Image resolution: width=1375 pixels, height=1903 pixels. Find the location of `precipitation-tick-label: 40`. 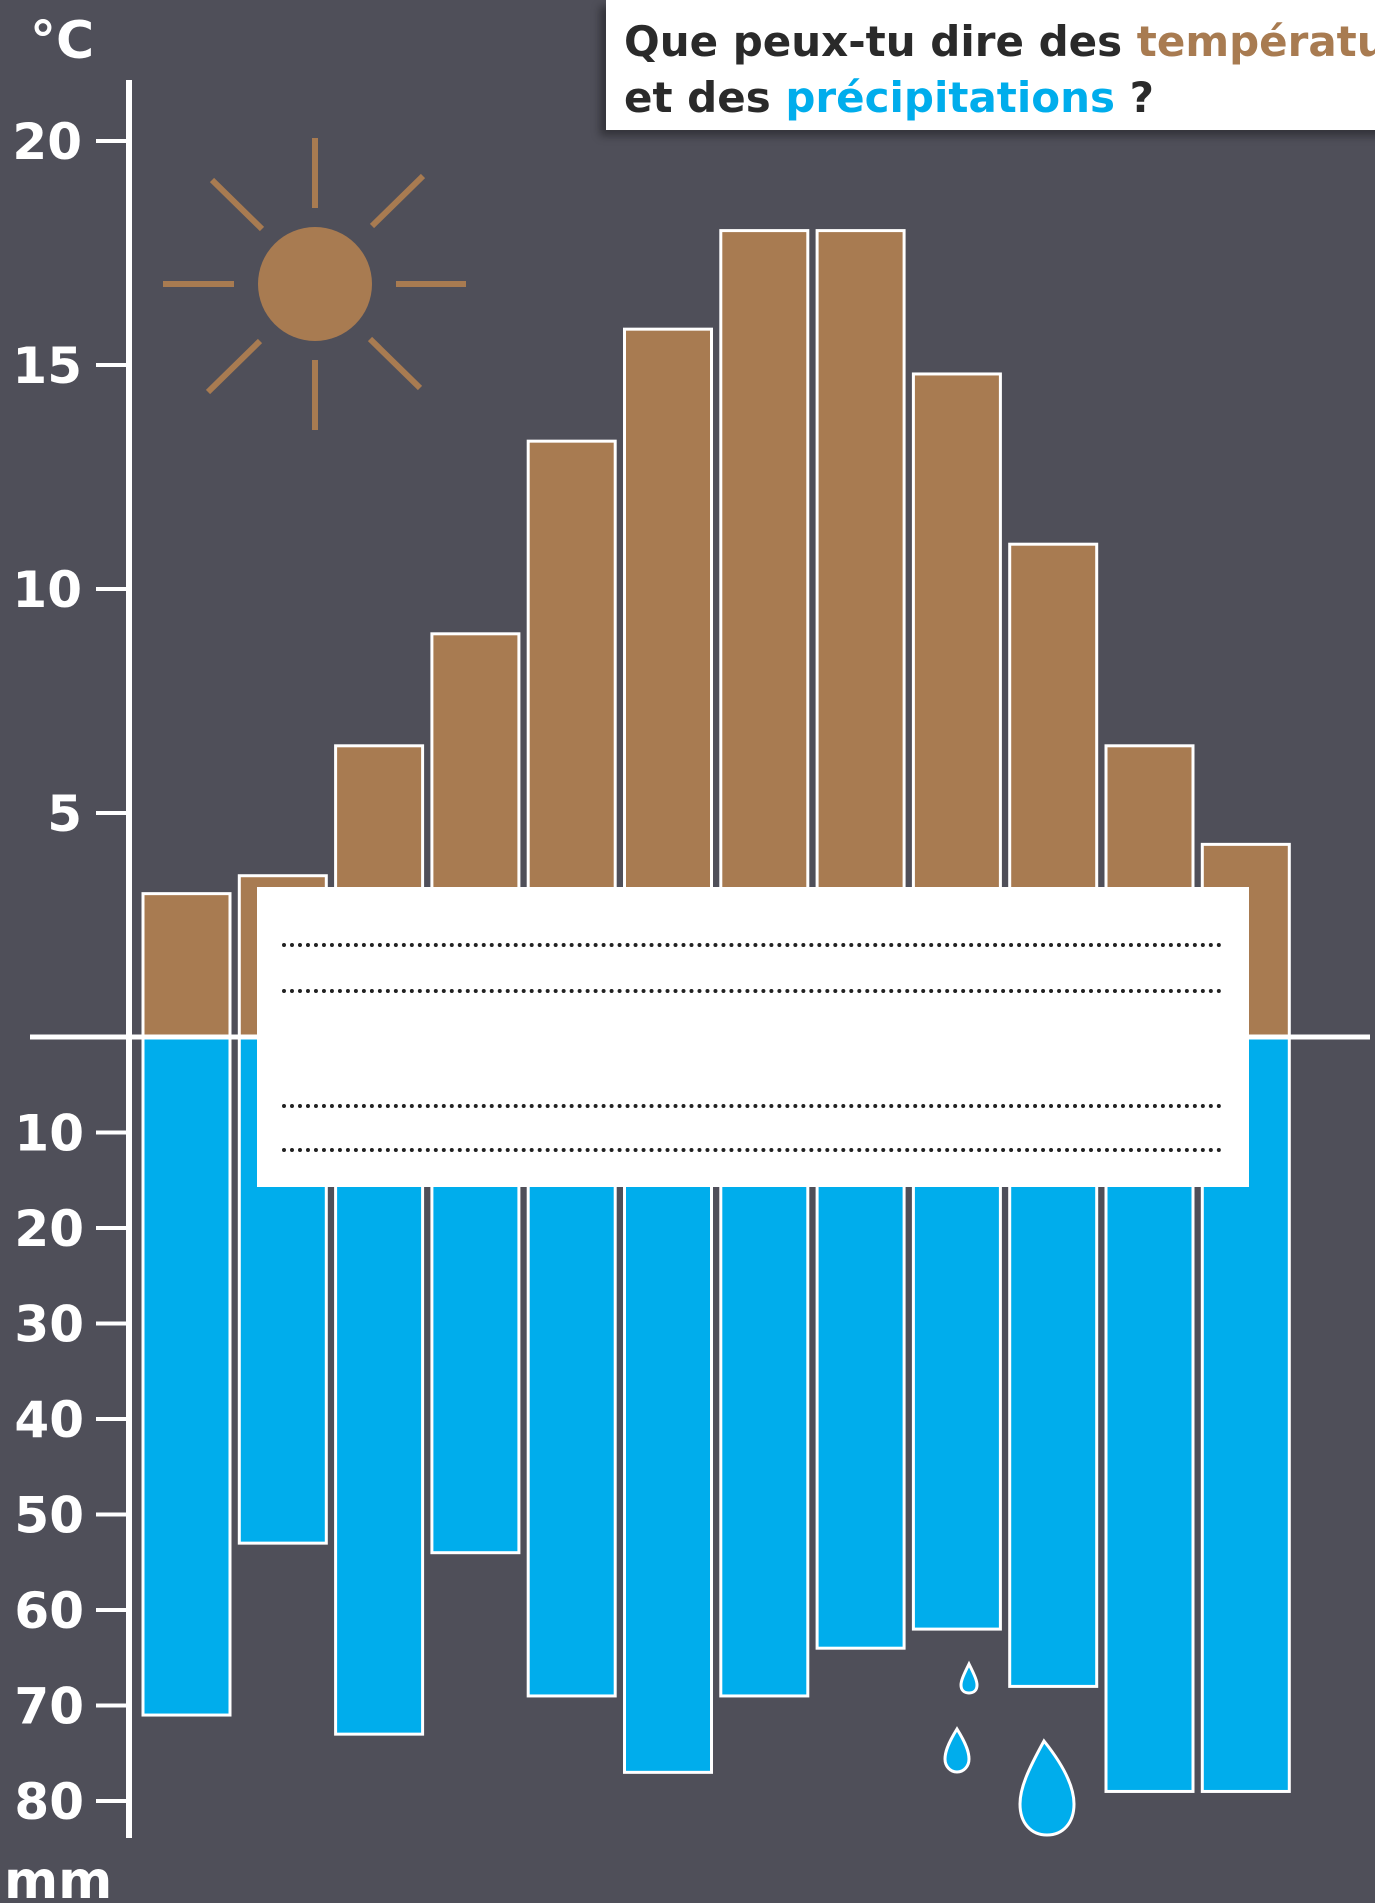

precipitation-tick-label: 40 is located at coordinates (49, 1420).